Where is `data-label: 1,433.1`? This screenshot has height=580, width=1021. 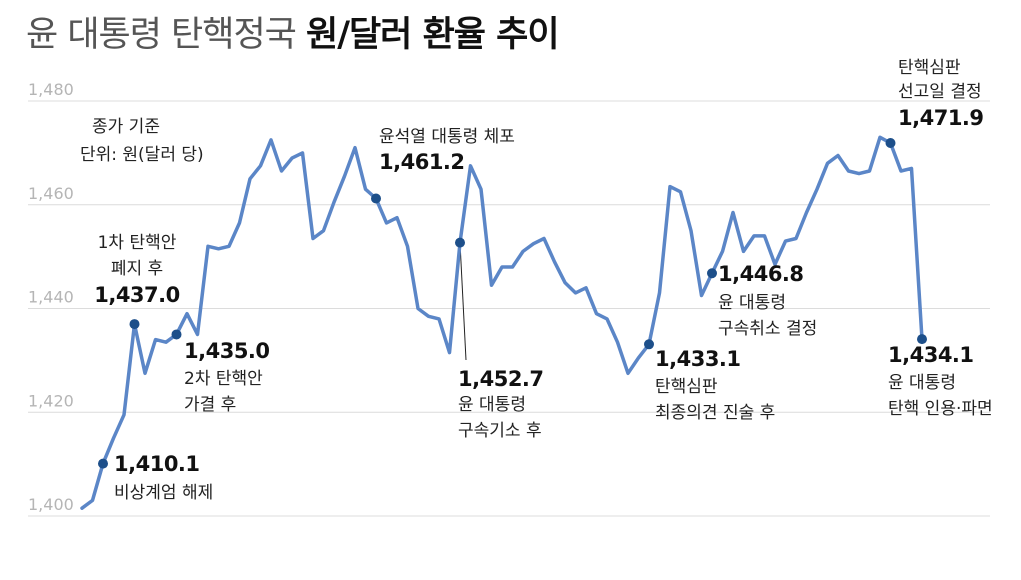
data-label: 1,433.1 is located at coordinates (698, 359).